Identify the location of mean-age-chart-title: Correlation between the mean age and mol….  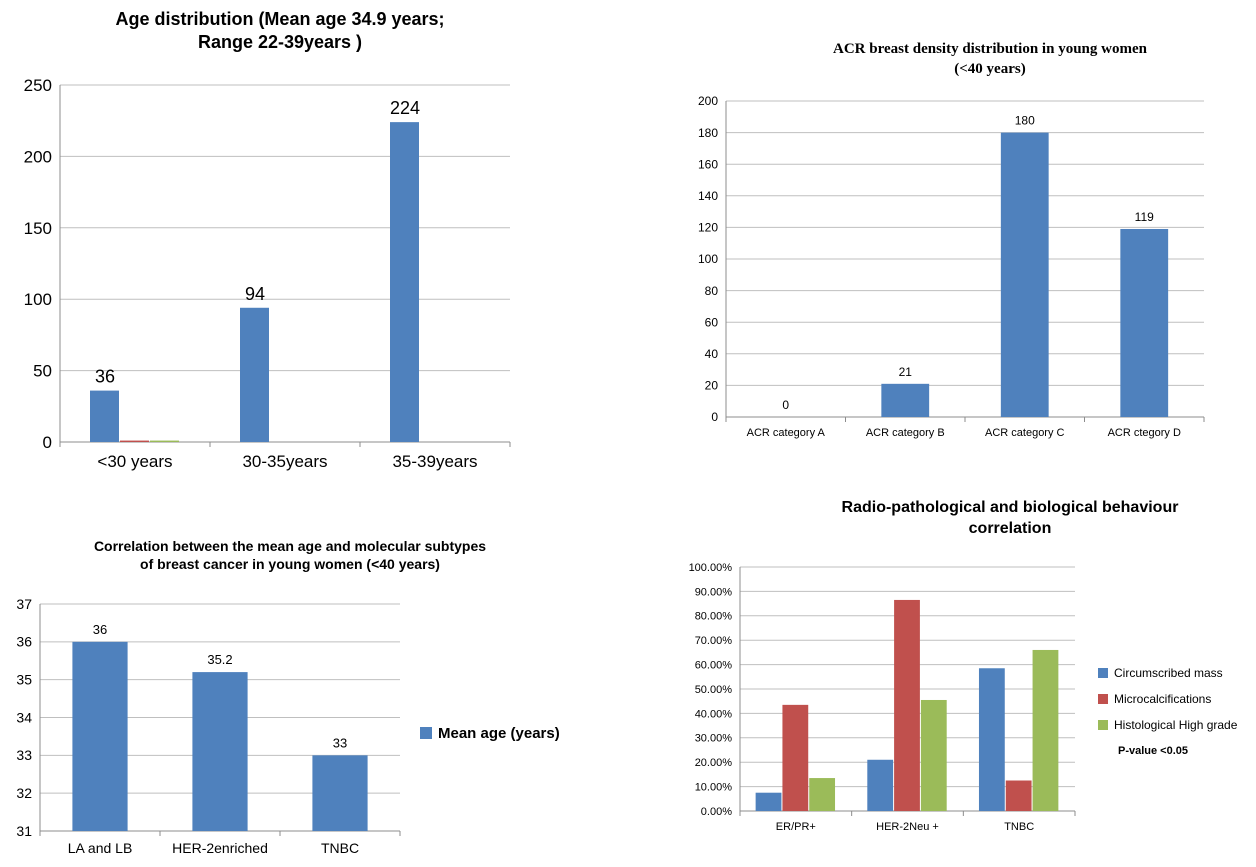
(290, 555).